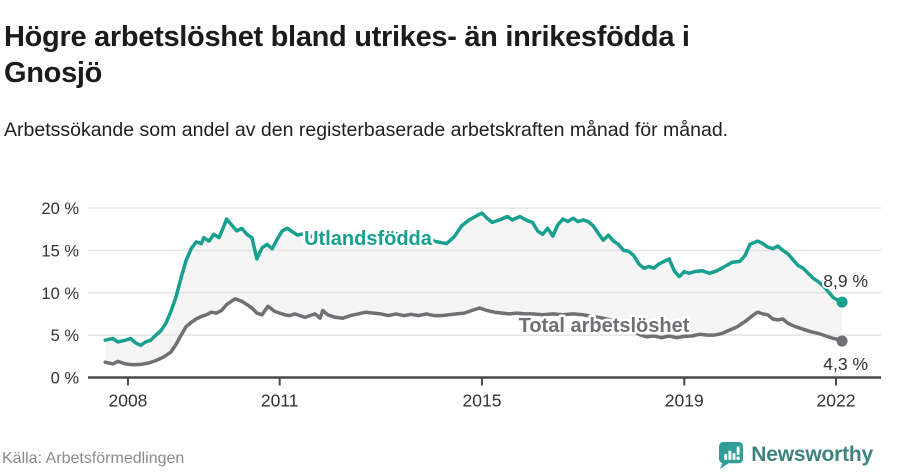 The width and height of the screenshot is (900, 474). I want to click on x-tick-label-2019: 2019, so click(684, 401).